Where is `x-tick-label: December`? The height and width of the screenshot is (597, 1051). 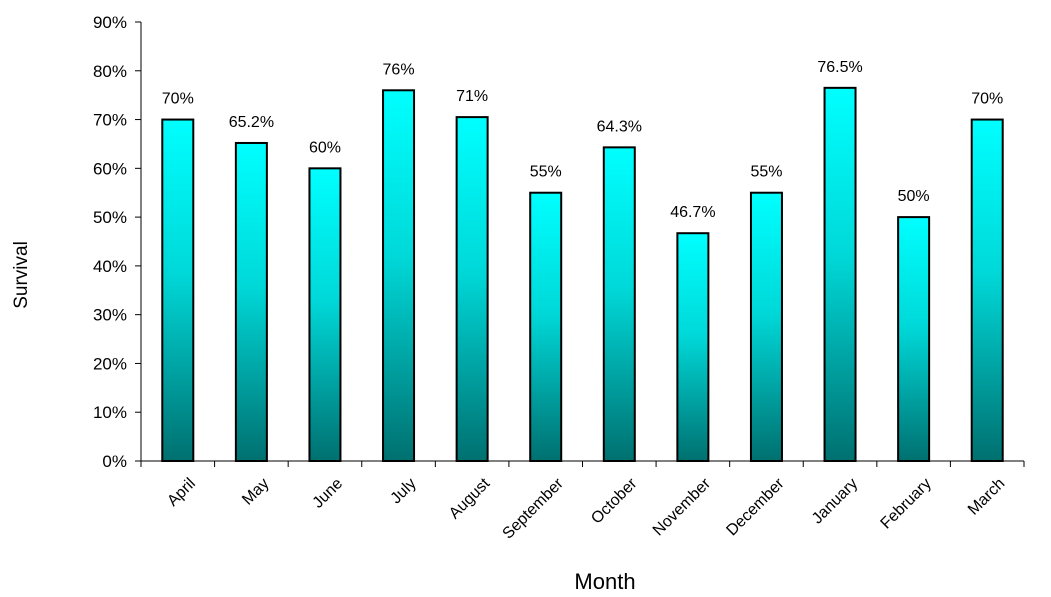 x-tick-label: December is located at coordinates (755, 507).